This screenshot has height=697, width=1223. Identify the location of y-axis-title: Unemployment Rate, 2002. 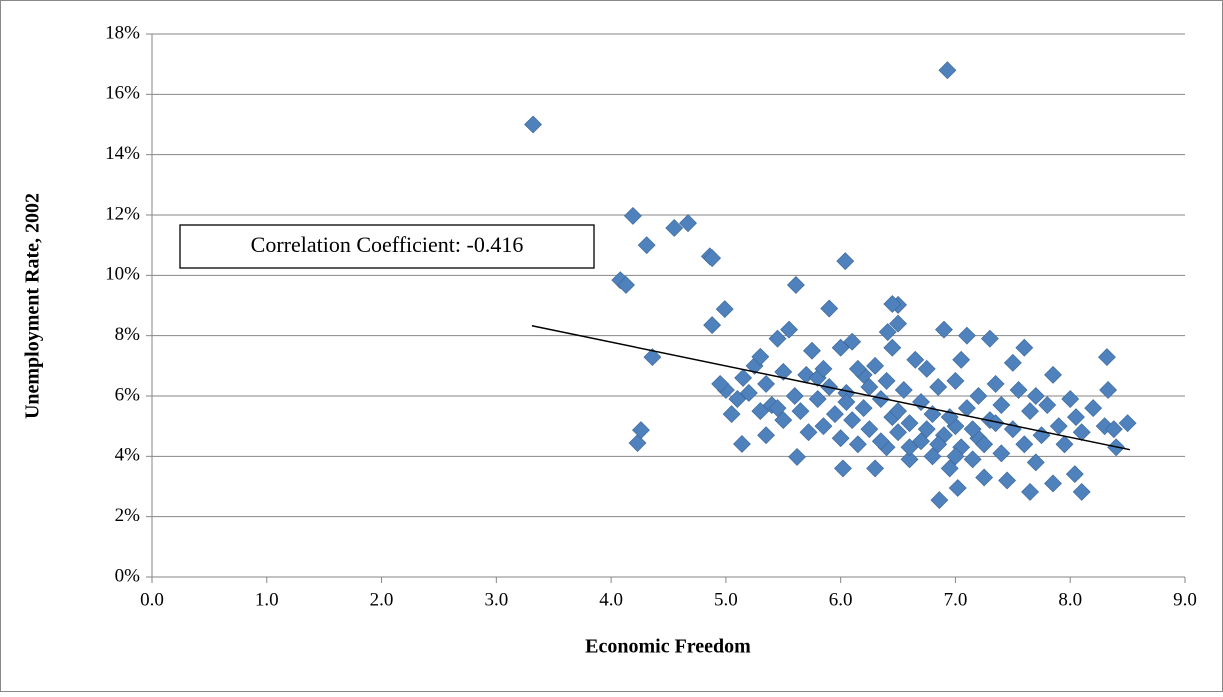
(33, 306).